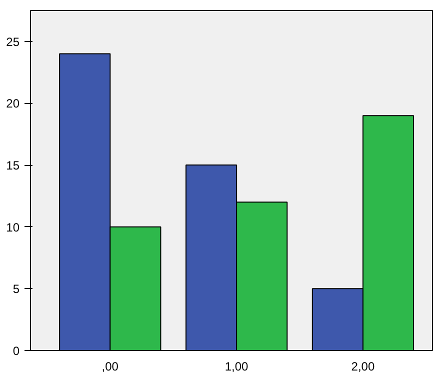 Image resolution: width=447 pixels, height=373 pixels. What do you see at coordinates (13, 227) in the screenshot?
I see `y-tick-label: 10` at bounding box center [13, 227].